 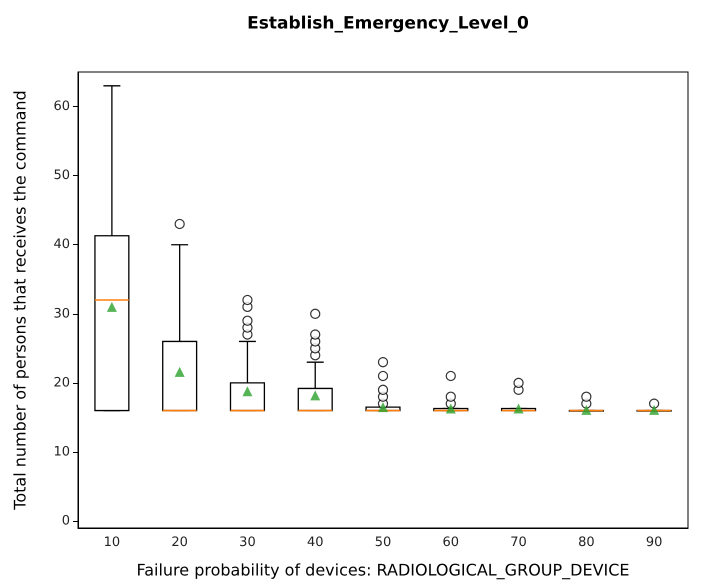 What do you see at coordinates (383, 570) in the screenshot?
I see `x-axis-title: Failure probability of devices: RADIOLOGICAL_GROUP_DEVICE` at bounding box center [383, 570].